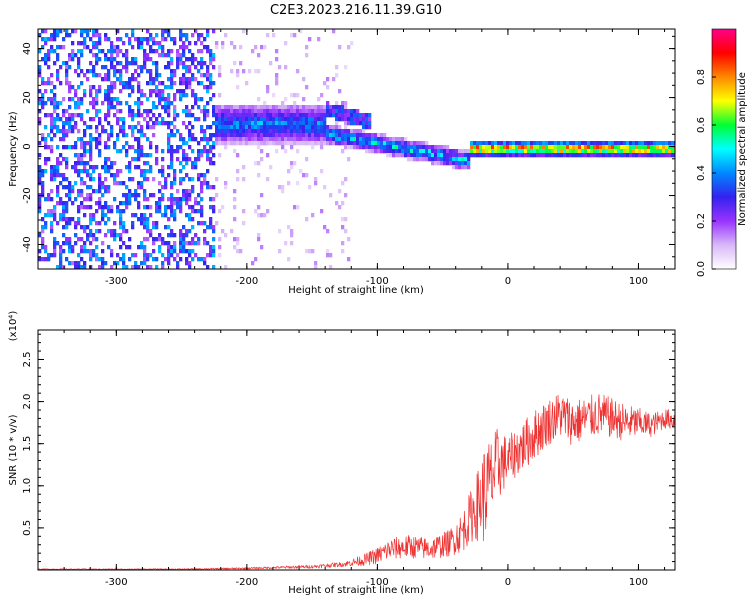  What do you see at coordinates (377, 281) in the screenshot?
I see `spectrogram-x-tick-label: -100` at bounding box center [377, 281].